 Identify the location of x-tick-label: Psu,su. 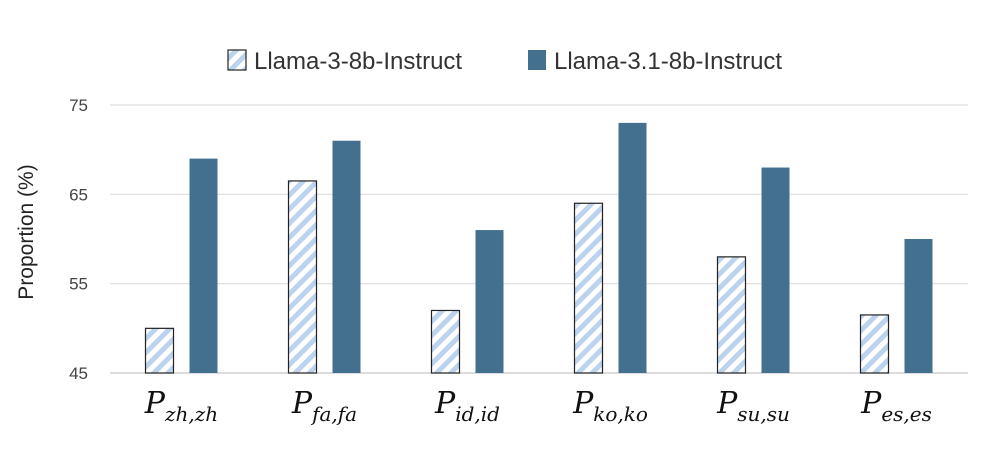
(753, 406).